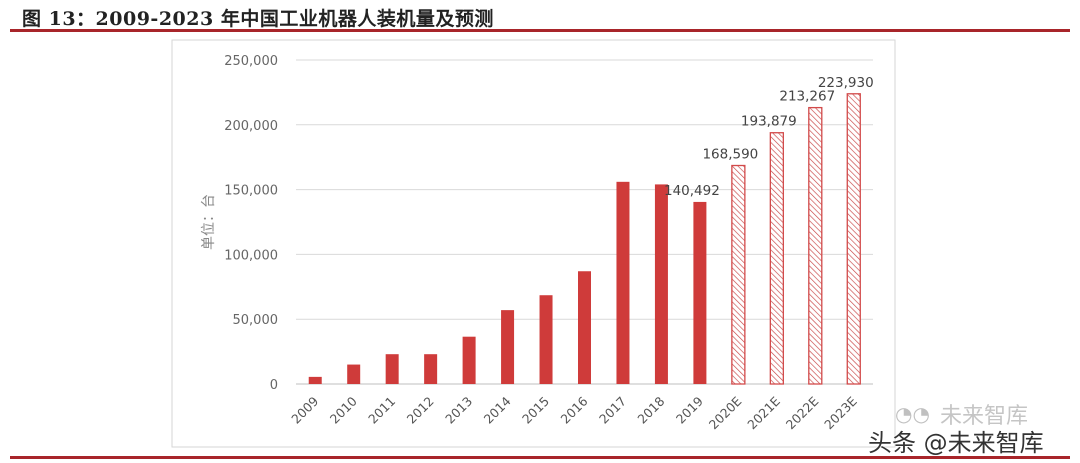 Image resolution: width=1080 pixels, height=463 pixels. I want to click on bar-2020E, so click(738, 274).